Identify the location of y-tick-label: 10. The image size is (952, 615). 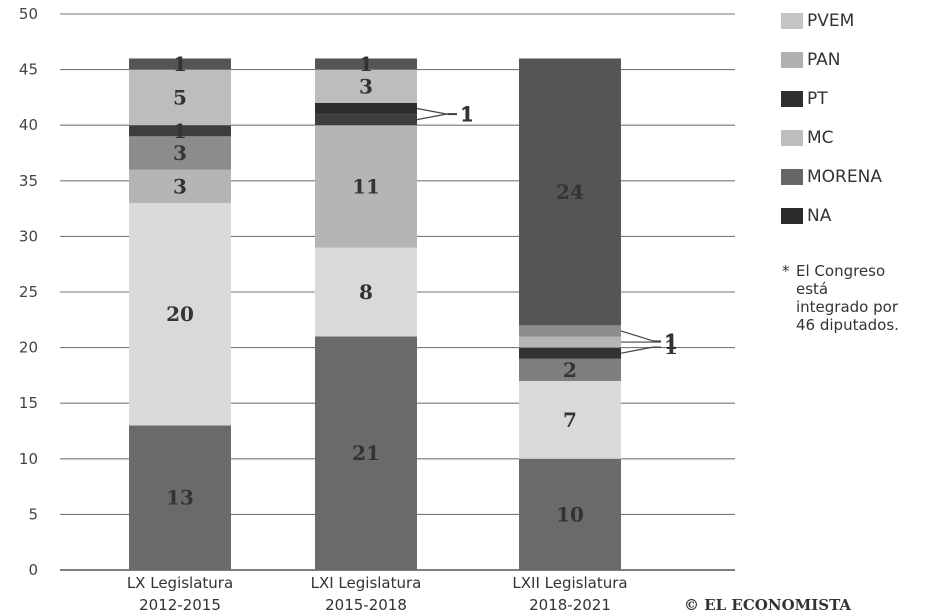
(28, 459).